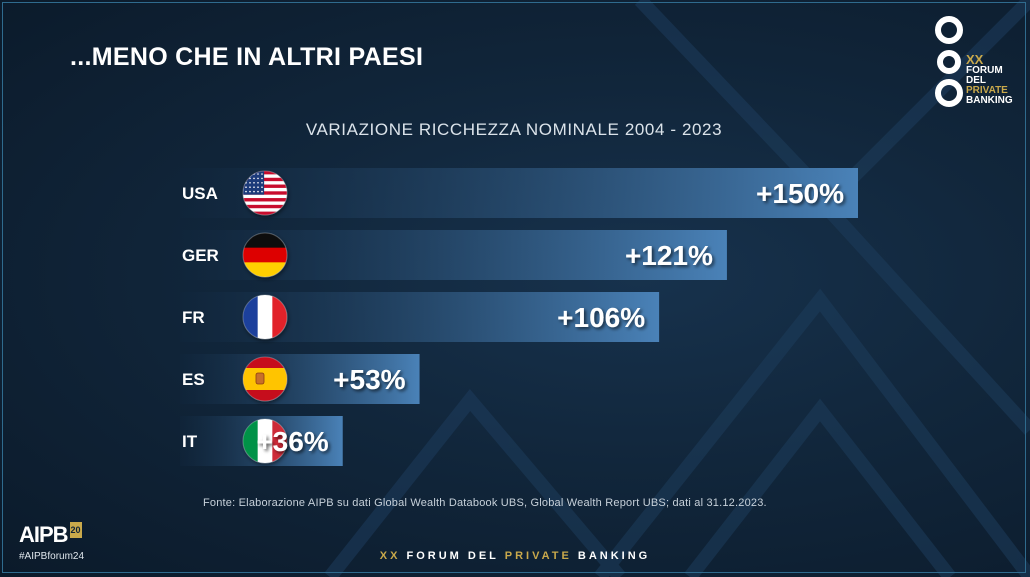  What do you see at coordinates (265, 379) in the screenshot?
I see `spain-flag-icon` at bounding box center [265, 379].